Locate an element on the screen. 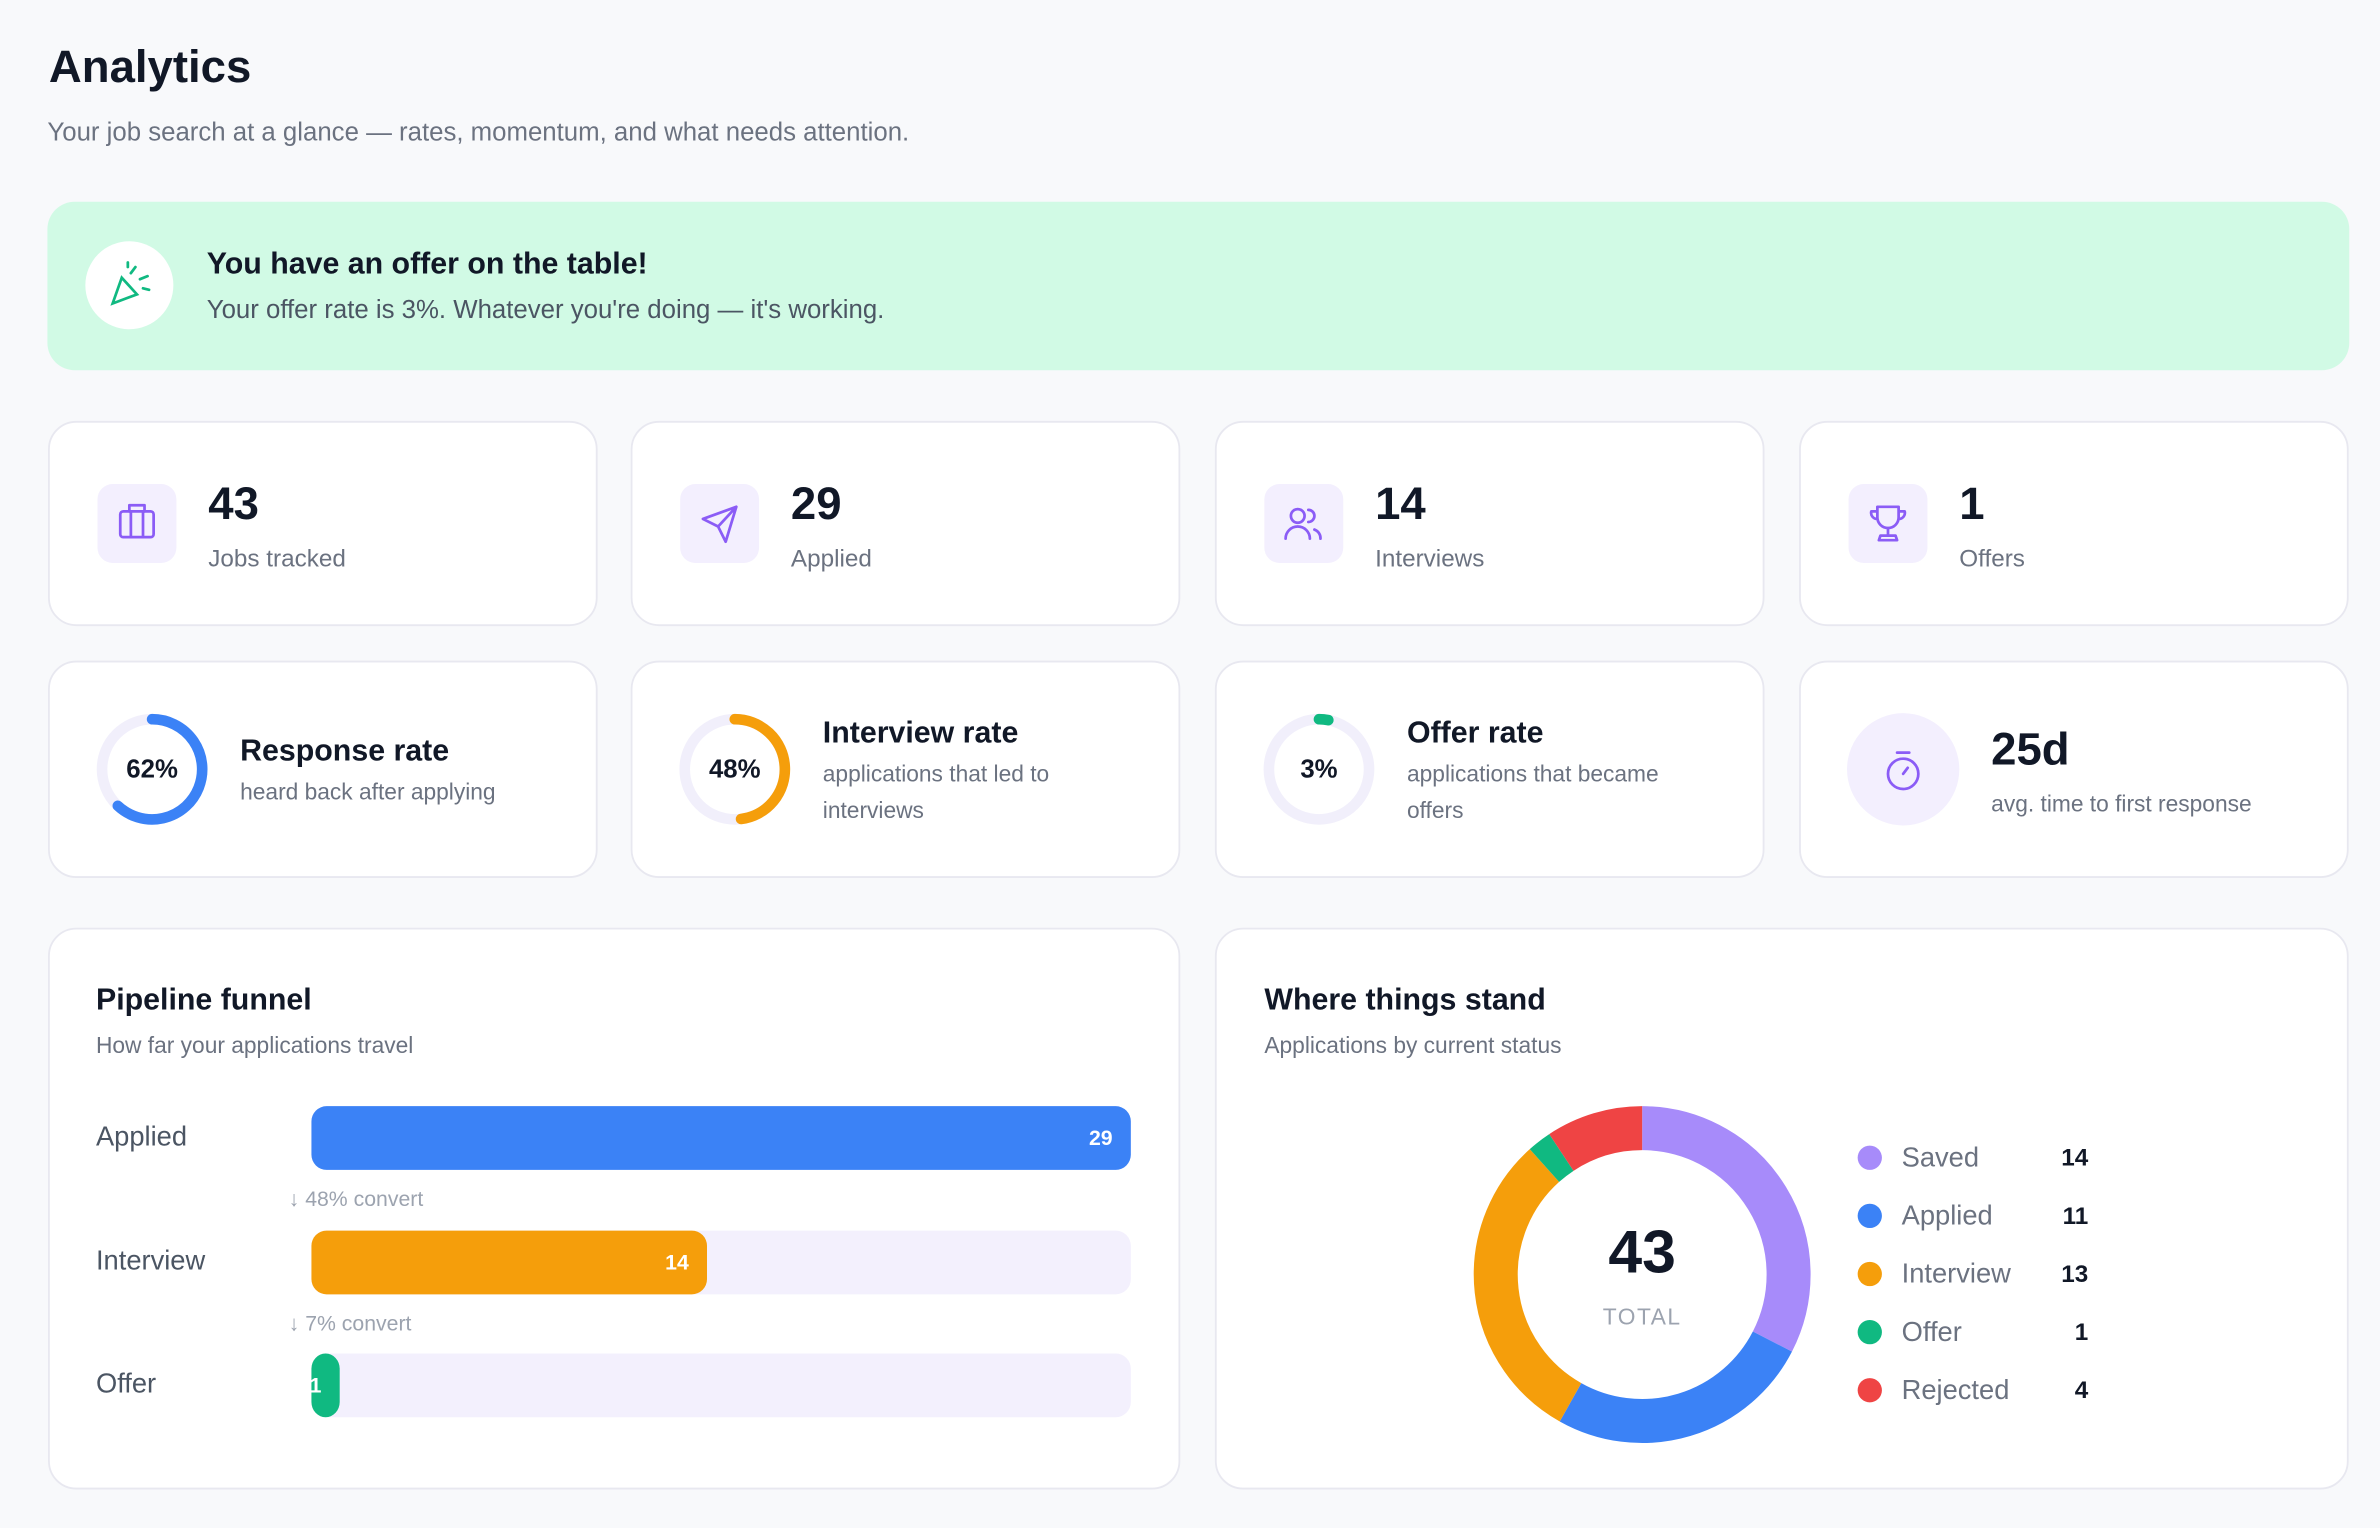 This screenshot has height=1528, width=2380. rate-text: applications that became offers is located at coordinates (1536, 791).